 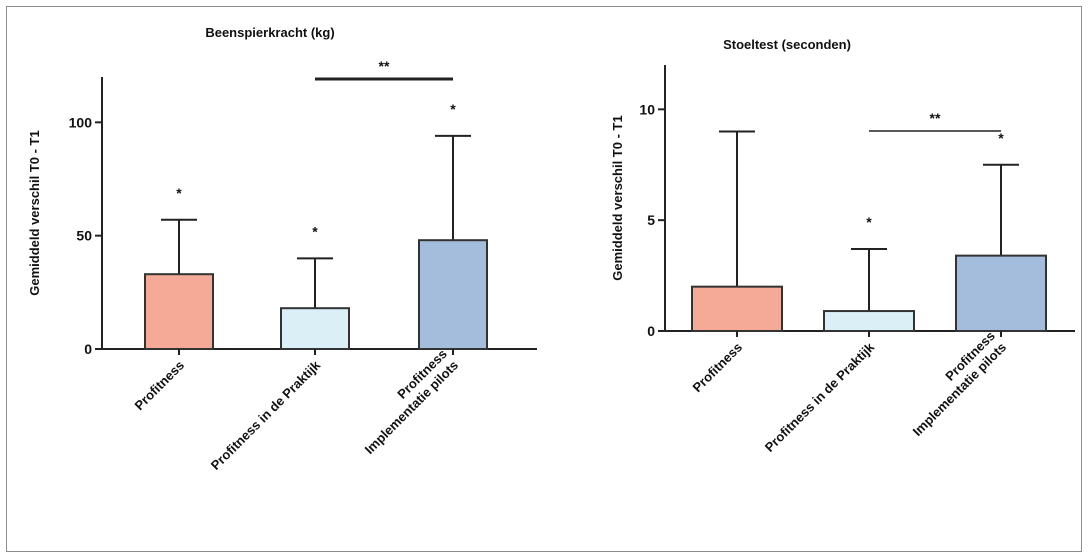 What do you see at coordinates (651, 220) in the screenshot?
I see `y-tick-label: 5` at bounding box center [651, 220].